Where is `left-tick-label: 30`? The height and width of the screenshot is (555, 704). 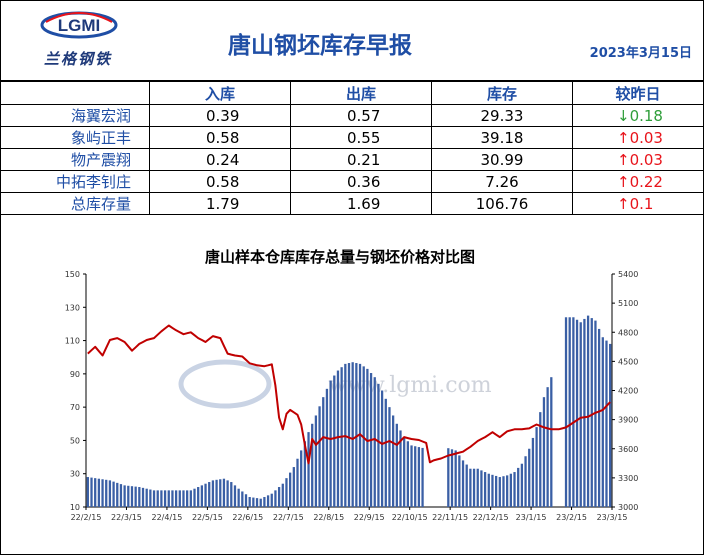
left-tick-label: 30 is located at coordinates (75, 474).